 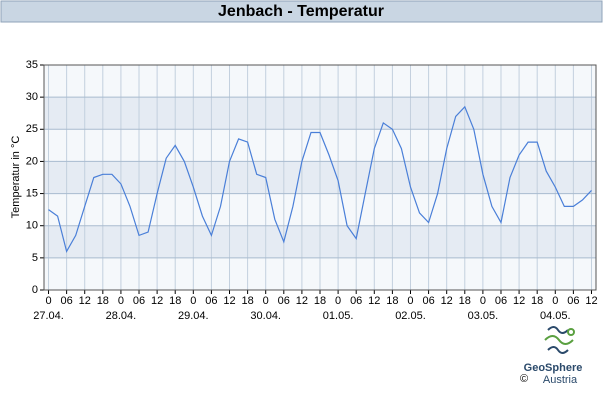 I want to click on chart-title: Jenbach - Temperatur, so click(x=301, y=11).